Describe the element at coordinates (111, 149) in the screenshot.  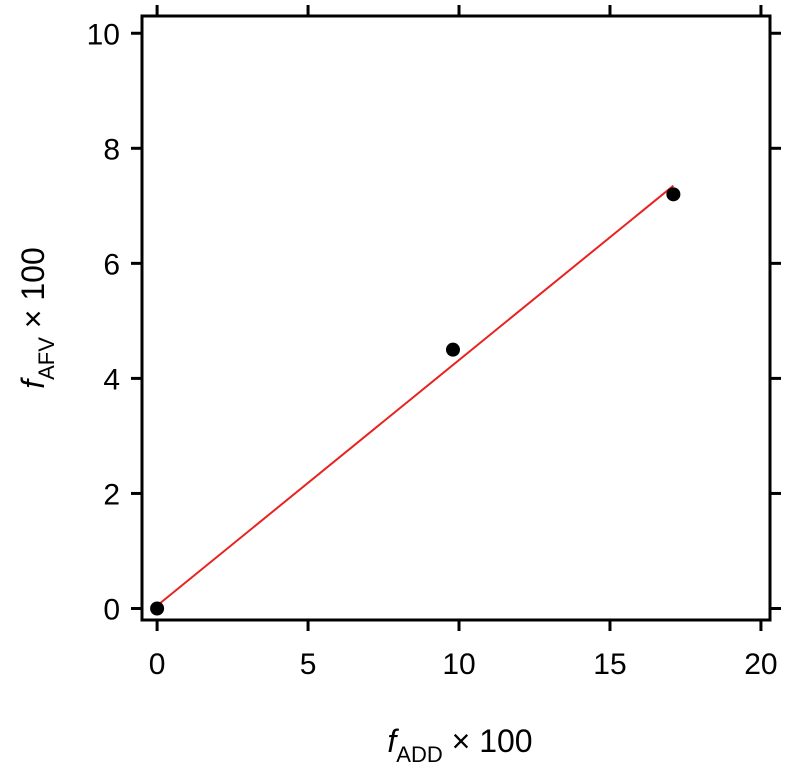
I see `y-tick-label: 8` at that location.